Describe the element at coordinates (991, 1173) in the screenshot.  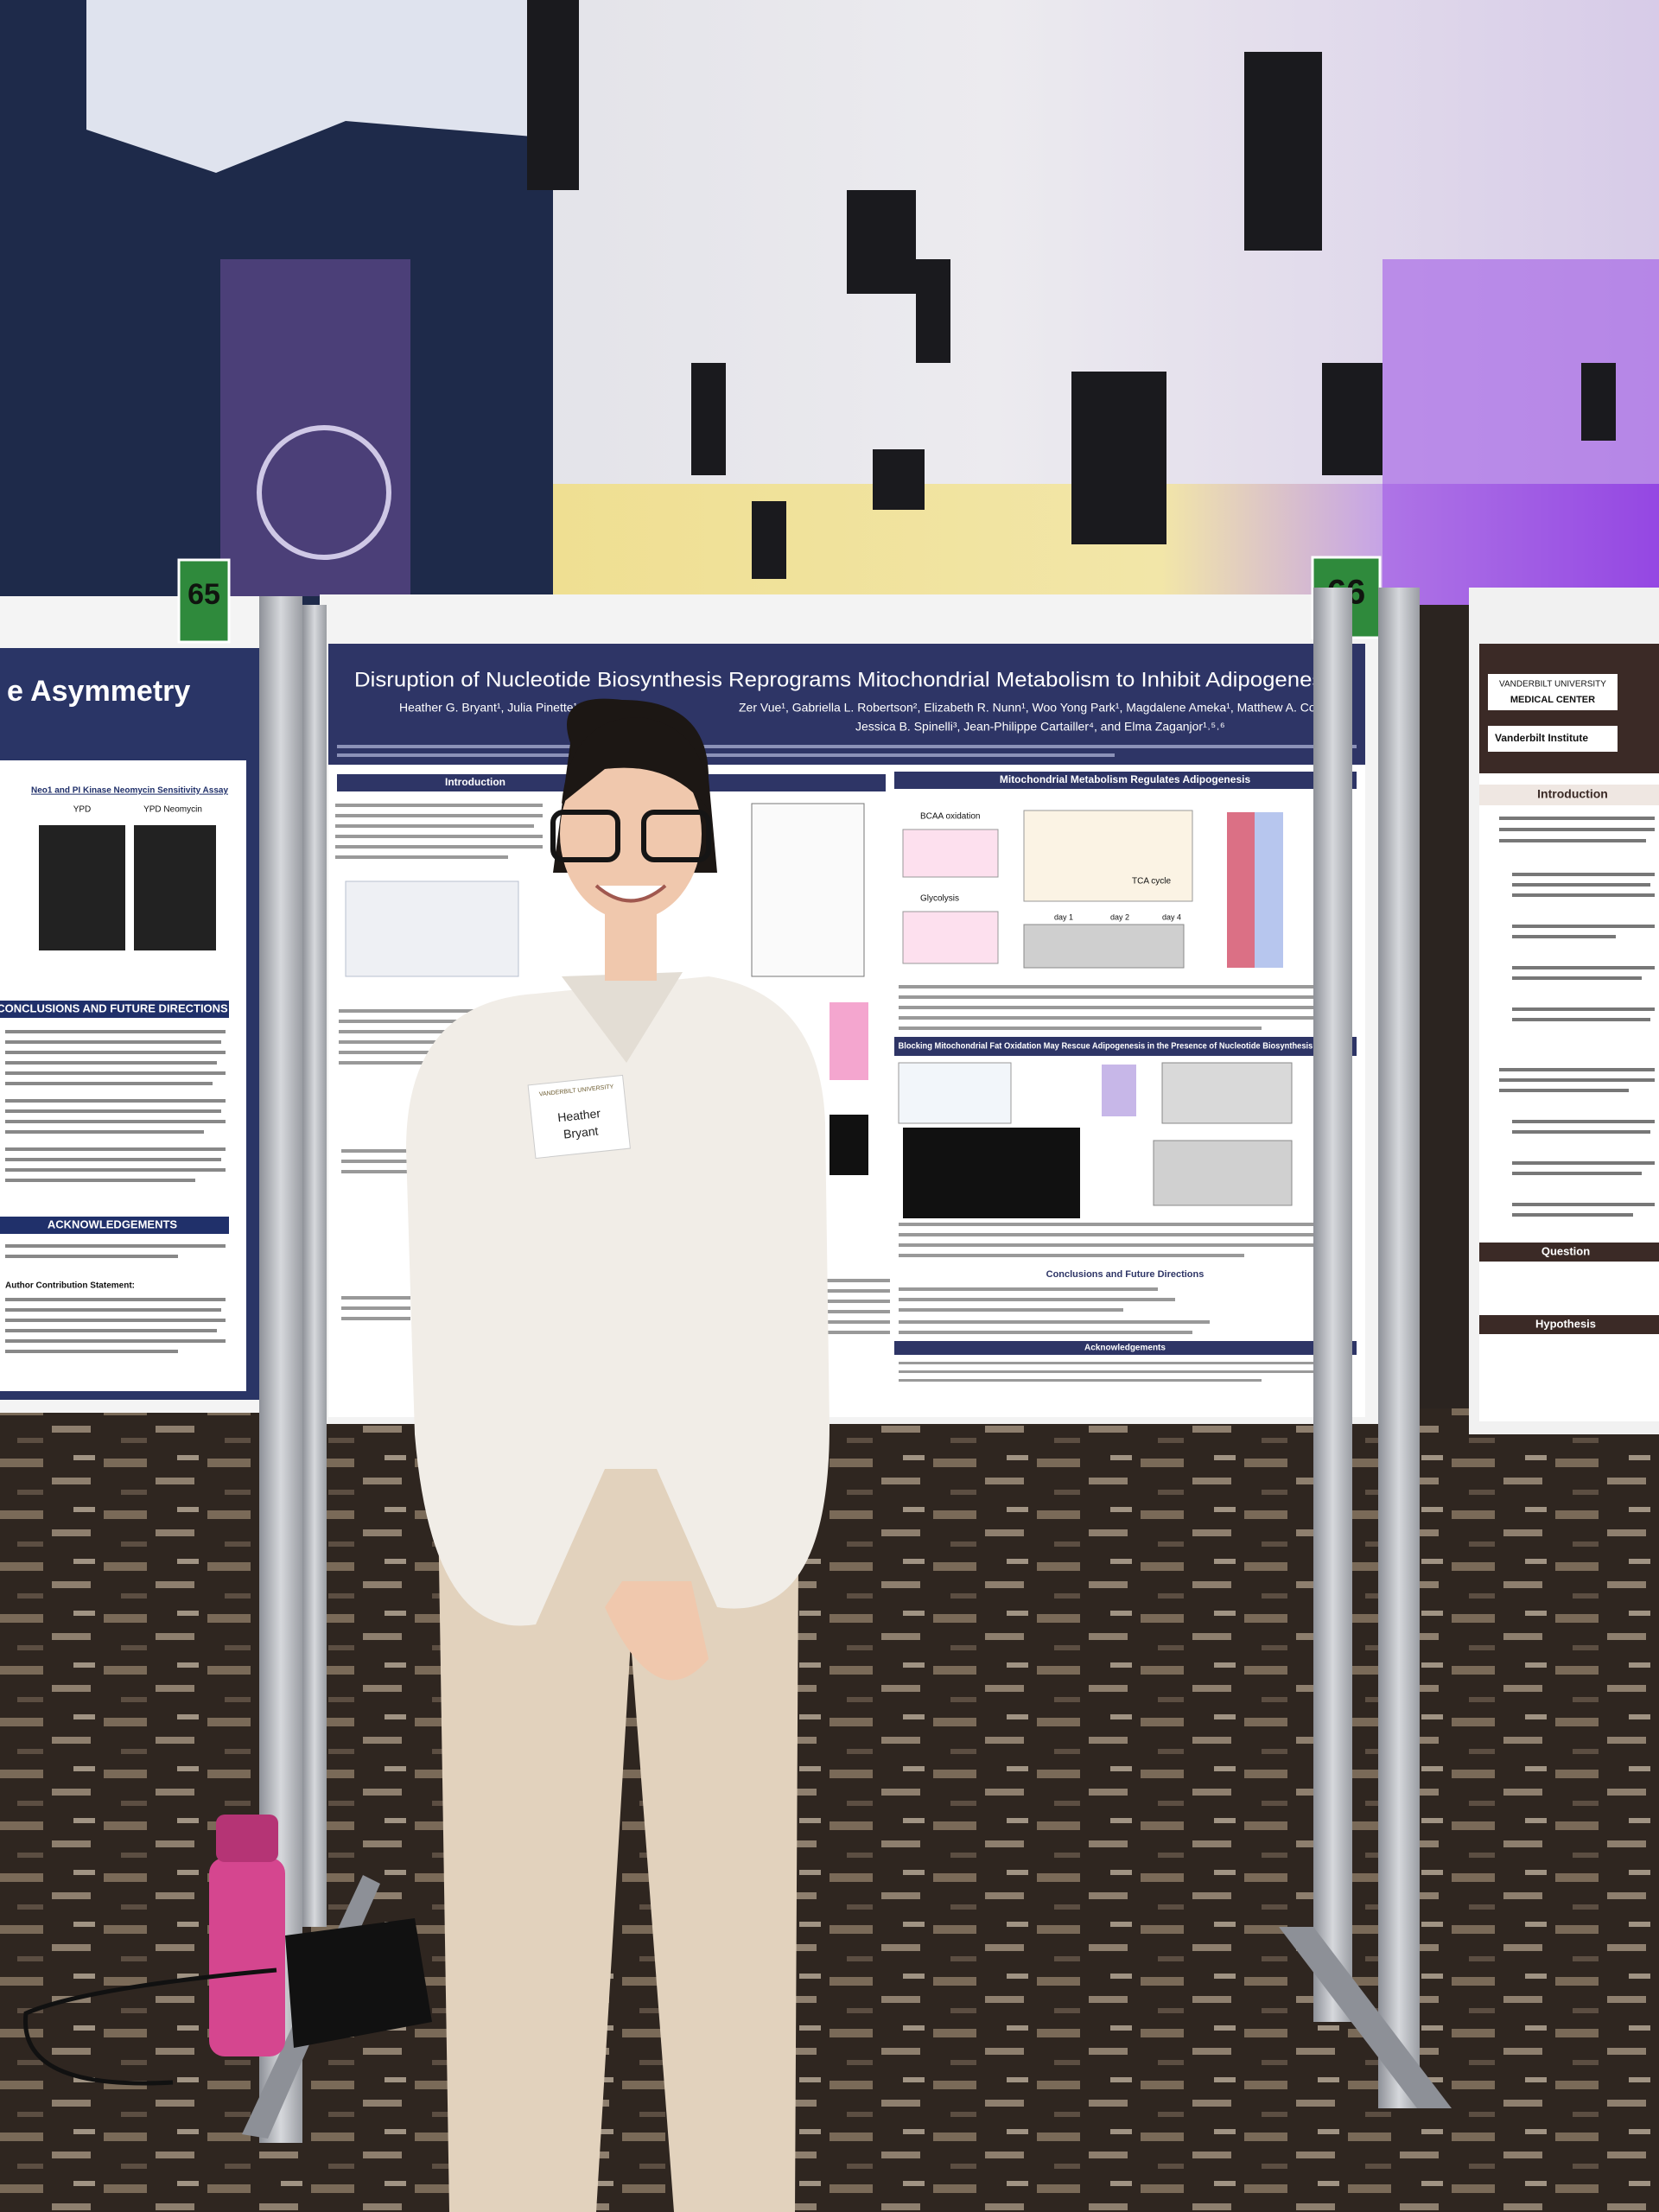
I see `microscopy` at that location.